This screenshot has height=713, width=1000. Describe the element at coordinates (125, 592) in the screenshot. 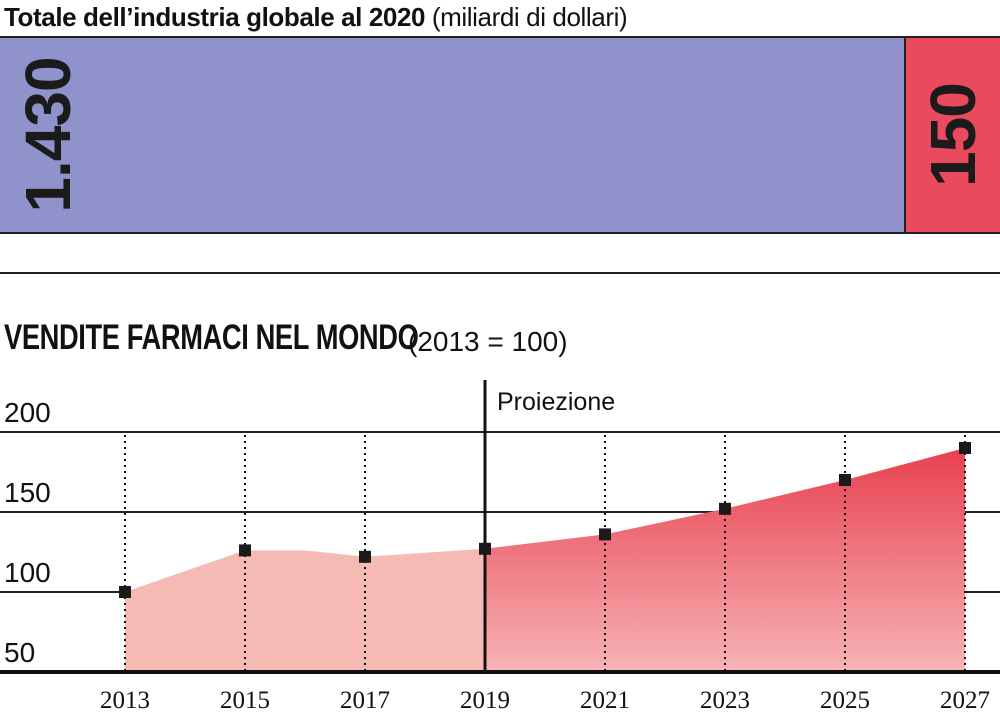

I see `data-marker-2013` at that location.